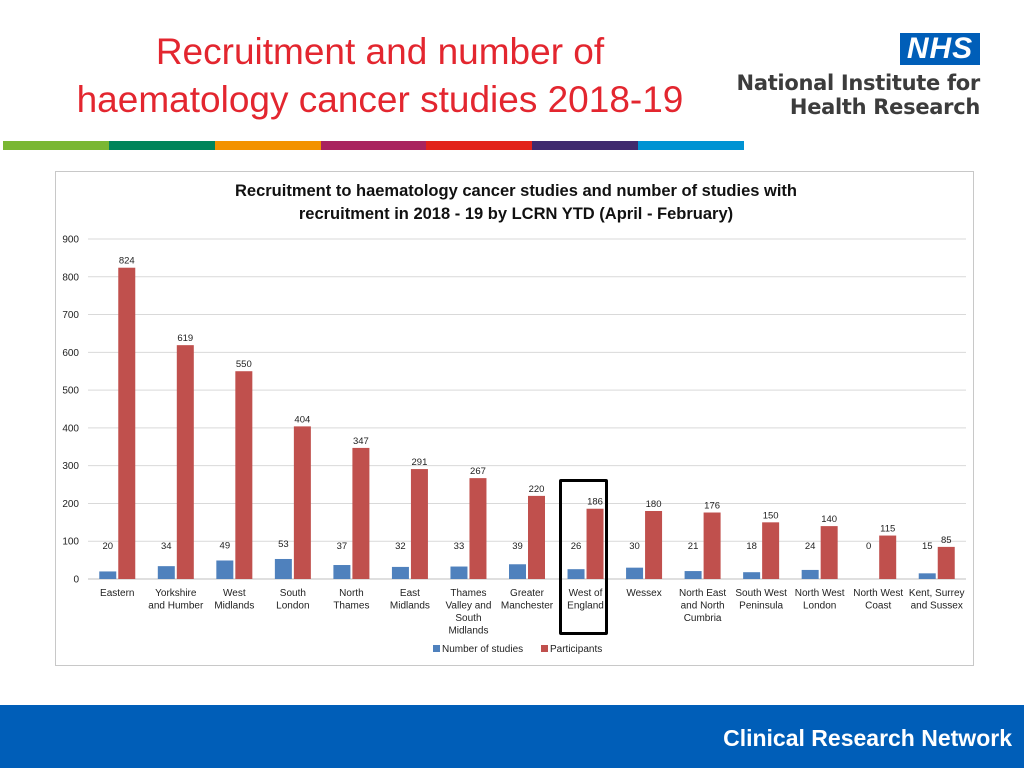  I want to click on x-tick-label: Yorkshire, so click(176, 593).